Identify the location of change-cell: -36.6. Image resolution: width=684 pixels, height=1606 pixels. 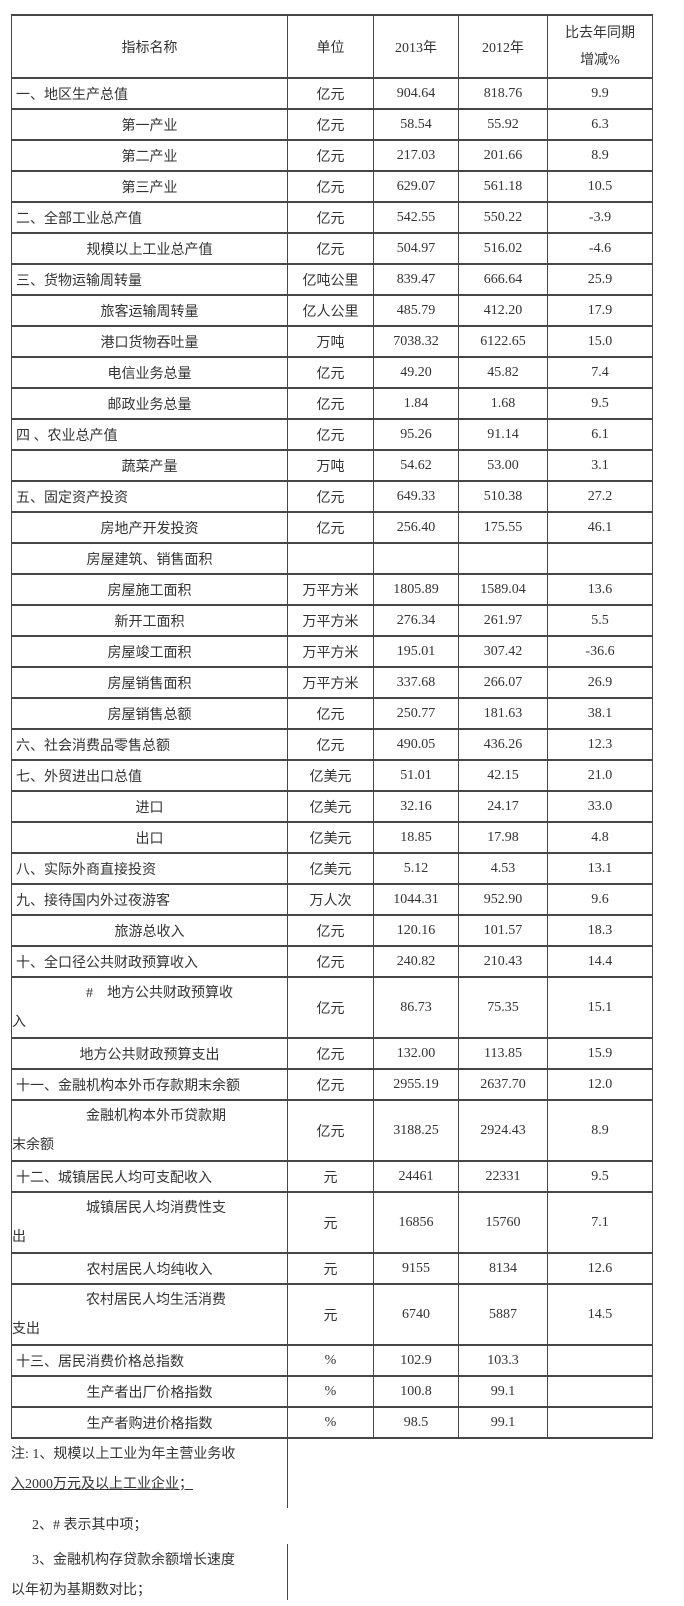
(600, 651).